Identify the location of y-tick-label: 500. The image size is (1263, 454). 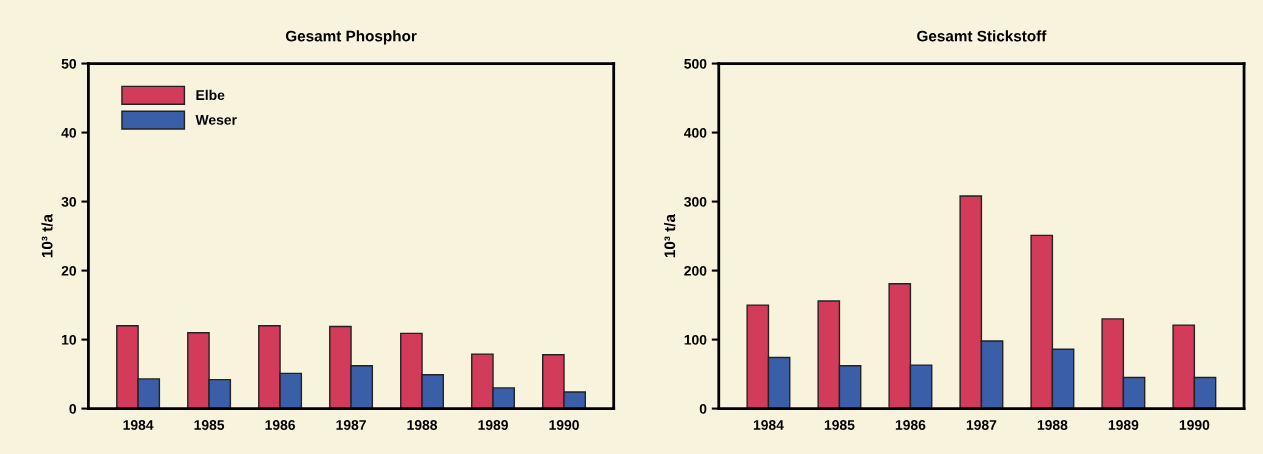
(695, 63).